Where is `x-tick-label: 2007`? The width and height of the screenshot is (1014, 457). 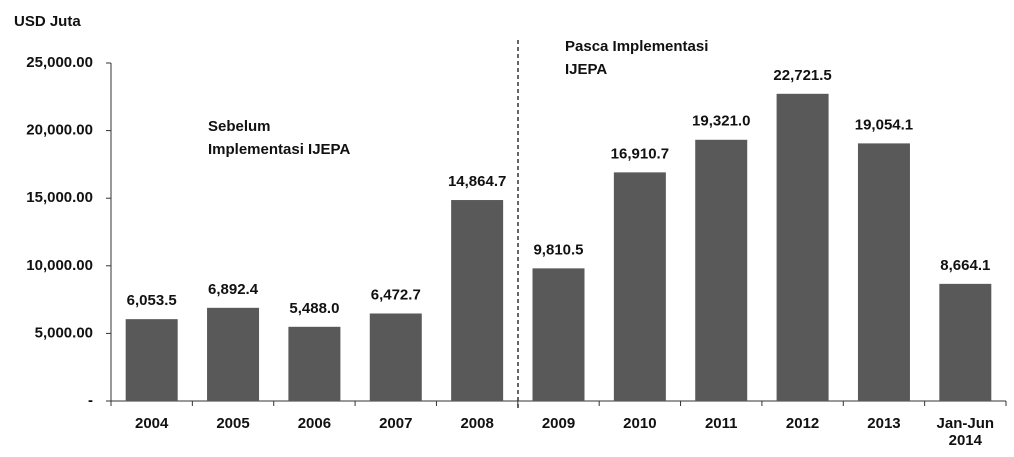 x-tick-label: 2007 is located at coordinates (396, 423).